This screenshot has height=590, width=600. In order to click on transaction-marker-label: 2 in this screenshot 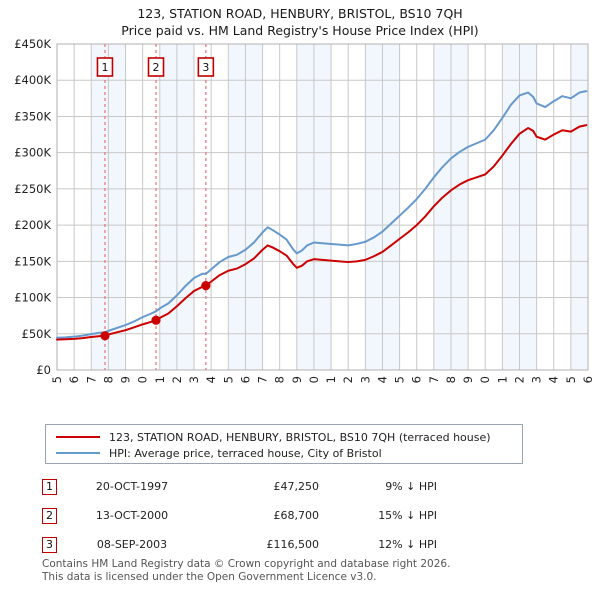, I will do `click(156, 67)`.